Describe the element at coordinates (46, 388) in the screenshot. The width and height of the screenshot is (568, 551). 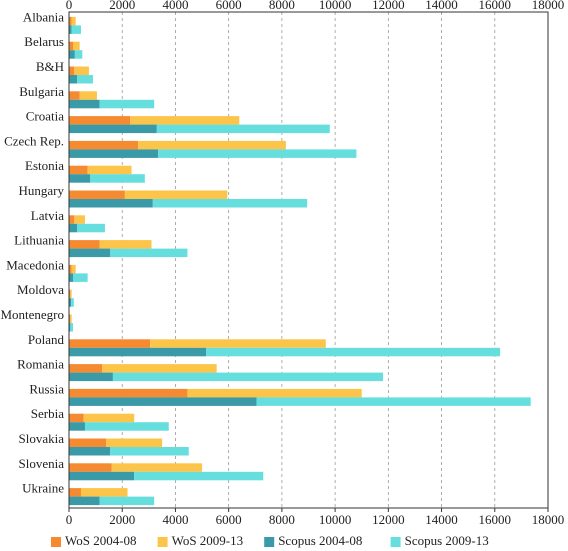
I see `y-tick-label: Russia` at that location.